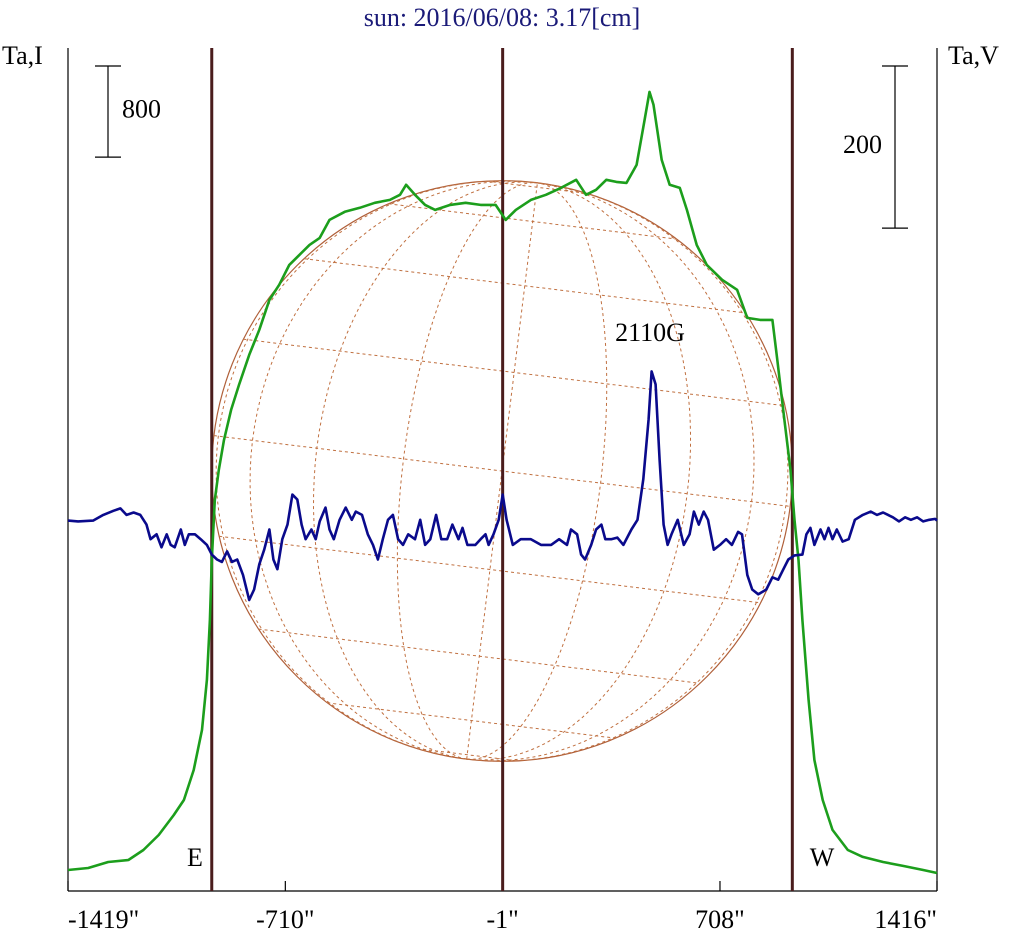  What do you see at coordinates (822, 857) in the screenshot?
I see `annotation: W` at bounding box center [822, 857].